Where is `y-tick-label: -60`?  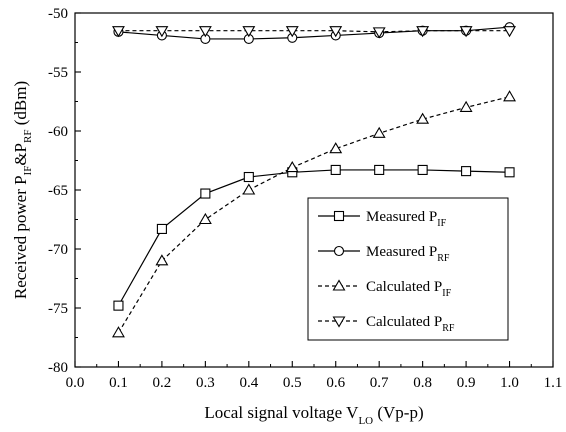
y-tick-label: -60 is located at coordinates (58, 132).